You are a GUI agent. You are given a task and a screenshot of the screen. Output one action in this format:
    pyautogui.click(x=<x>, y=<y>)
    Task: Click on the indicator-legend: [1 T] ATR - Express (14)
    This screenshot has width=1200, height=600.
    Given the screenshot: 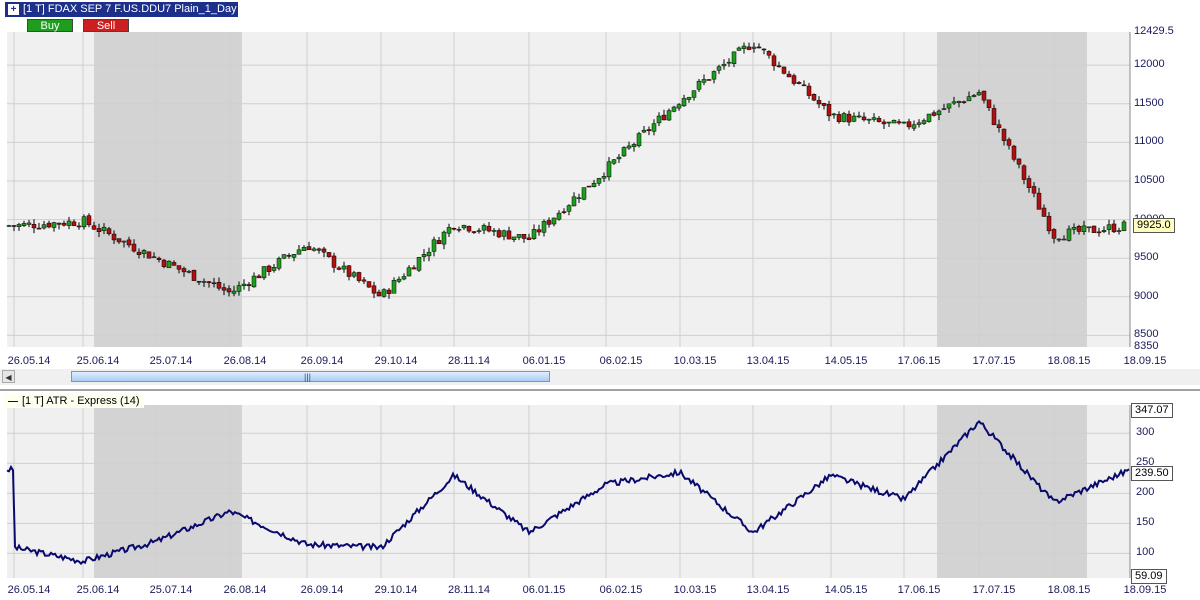 What is the action you would take?
    pyautogui.click(x=74, y=401)
    